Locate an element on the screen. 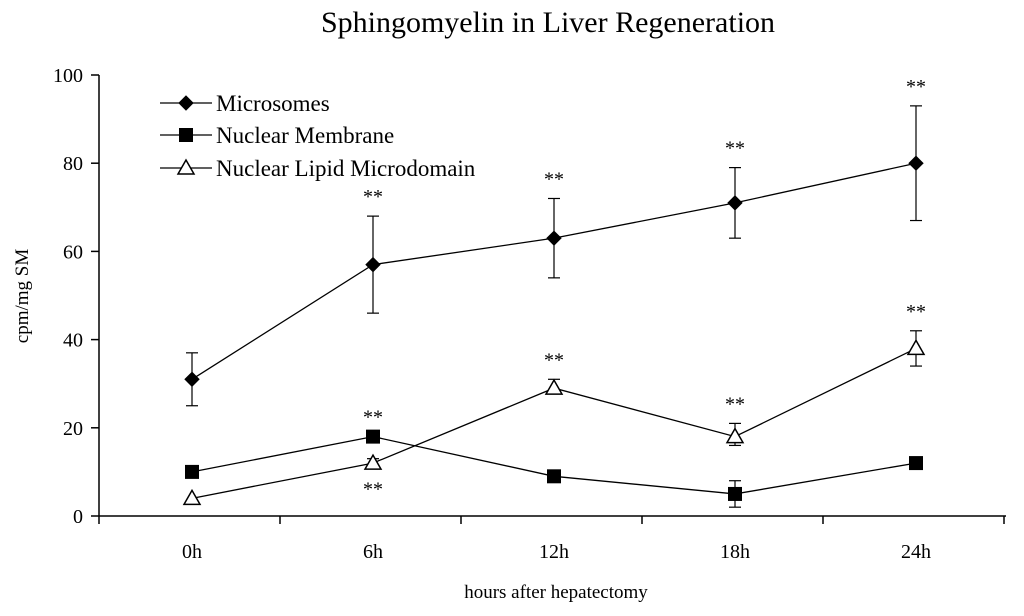 The image size is (1024, 616). x-tick-label: 0h is located at coordinates (192, 552).